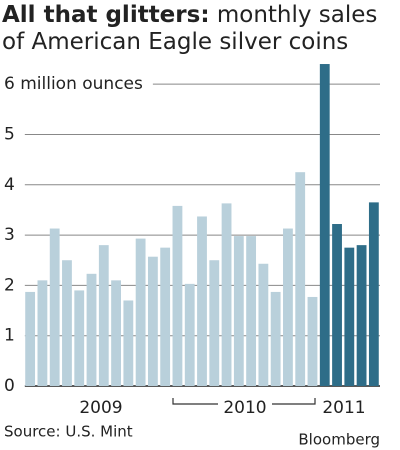  I want to click on year-label: 2010, so click(244, 408).